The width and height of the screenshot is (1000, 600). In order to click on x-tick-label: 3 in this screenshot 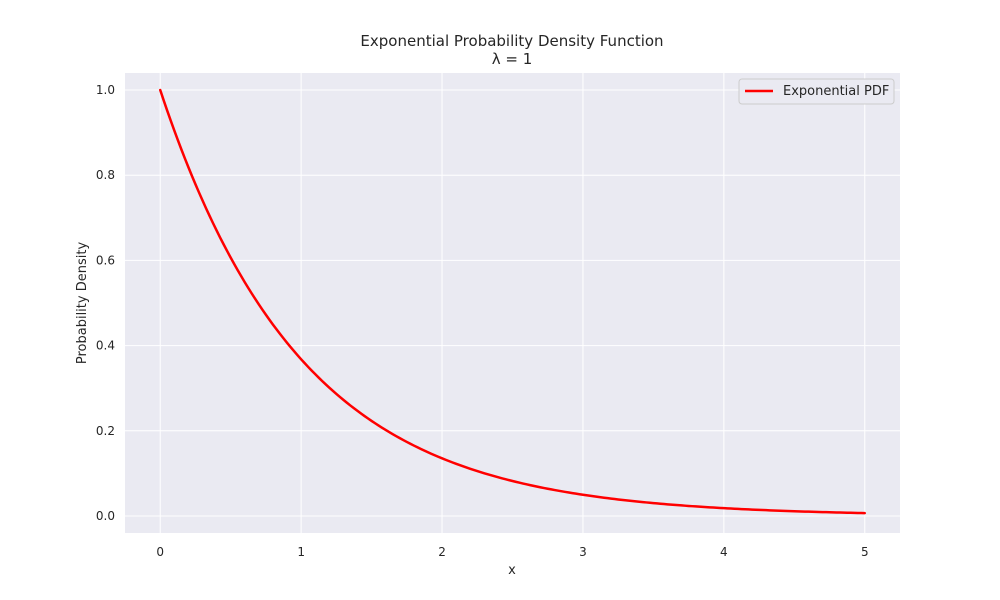, I will do `click(583, 552)`.